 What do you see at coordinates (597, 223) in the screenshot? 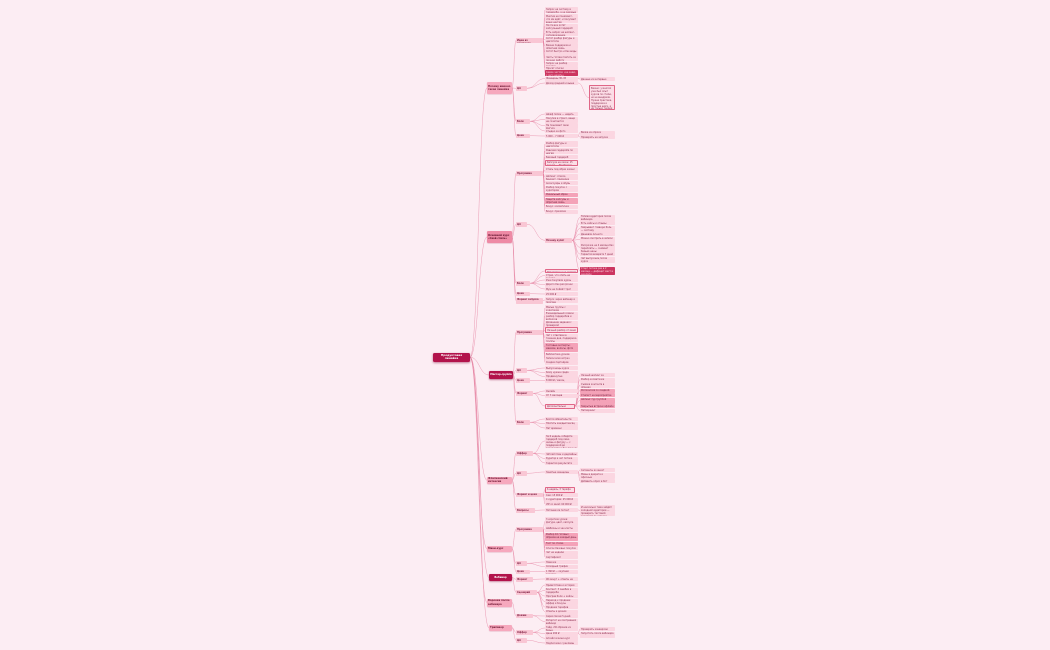
I see `mindmap-node: Есть кейсы и отзывы` at bounding box center [597, 223].